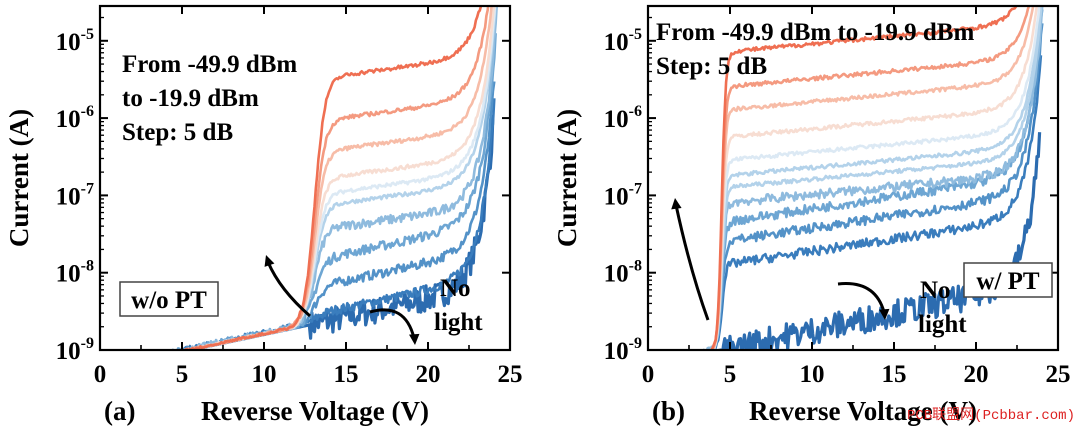 The width and height of the screenshot is (1080, 427). I want to click on annotation-line: From -49.9 dBm to -19.9 dBm, so click(815, 32).